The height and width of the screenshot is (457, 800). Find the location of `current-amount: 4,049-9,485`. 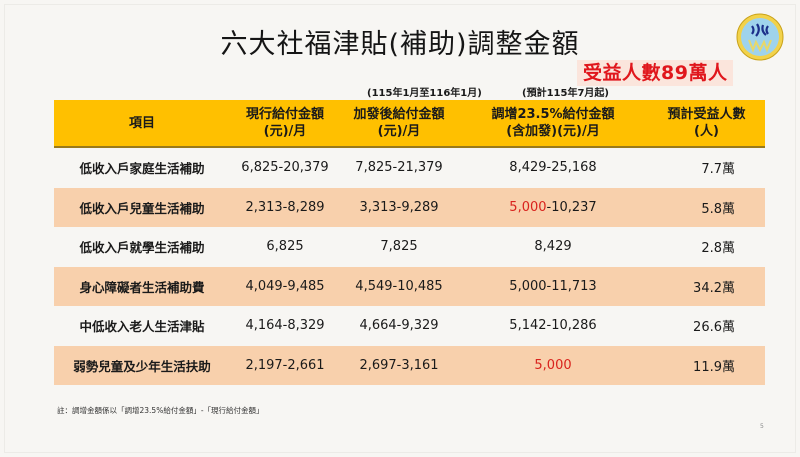

current-amount: 4,049-9,485 is located at coordinates (285, 286).